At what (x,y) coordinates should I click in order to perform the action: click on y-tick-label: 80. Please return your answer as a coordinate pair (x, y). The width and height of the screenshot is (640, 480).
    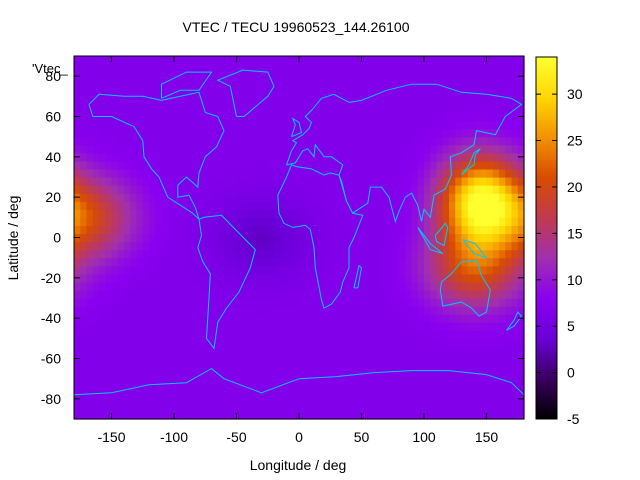
    Looking at the image, I should click on (53, 76).